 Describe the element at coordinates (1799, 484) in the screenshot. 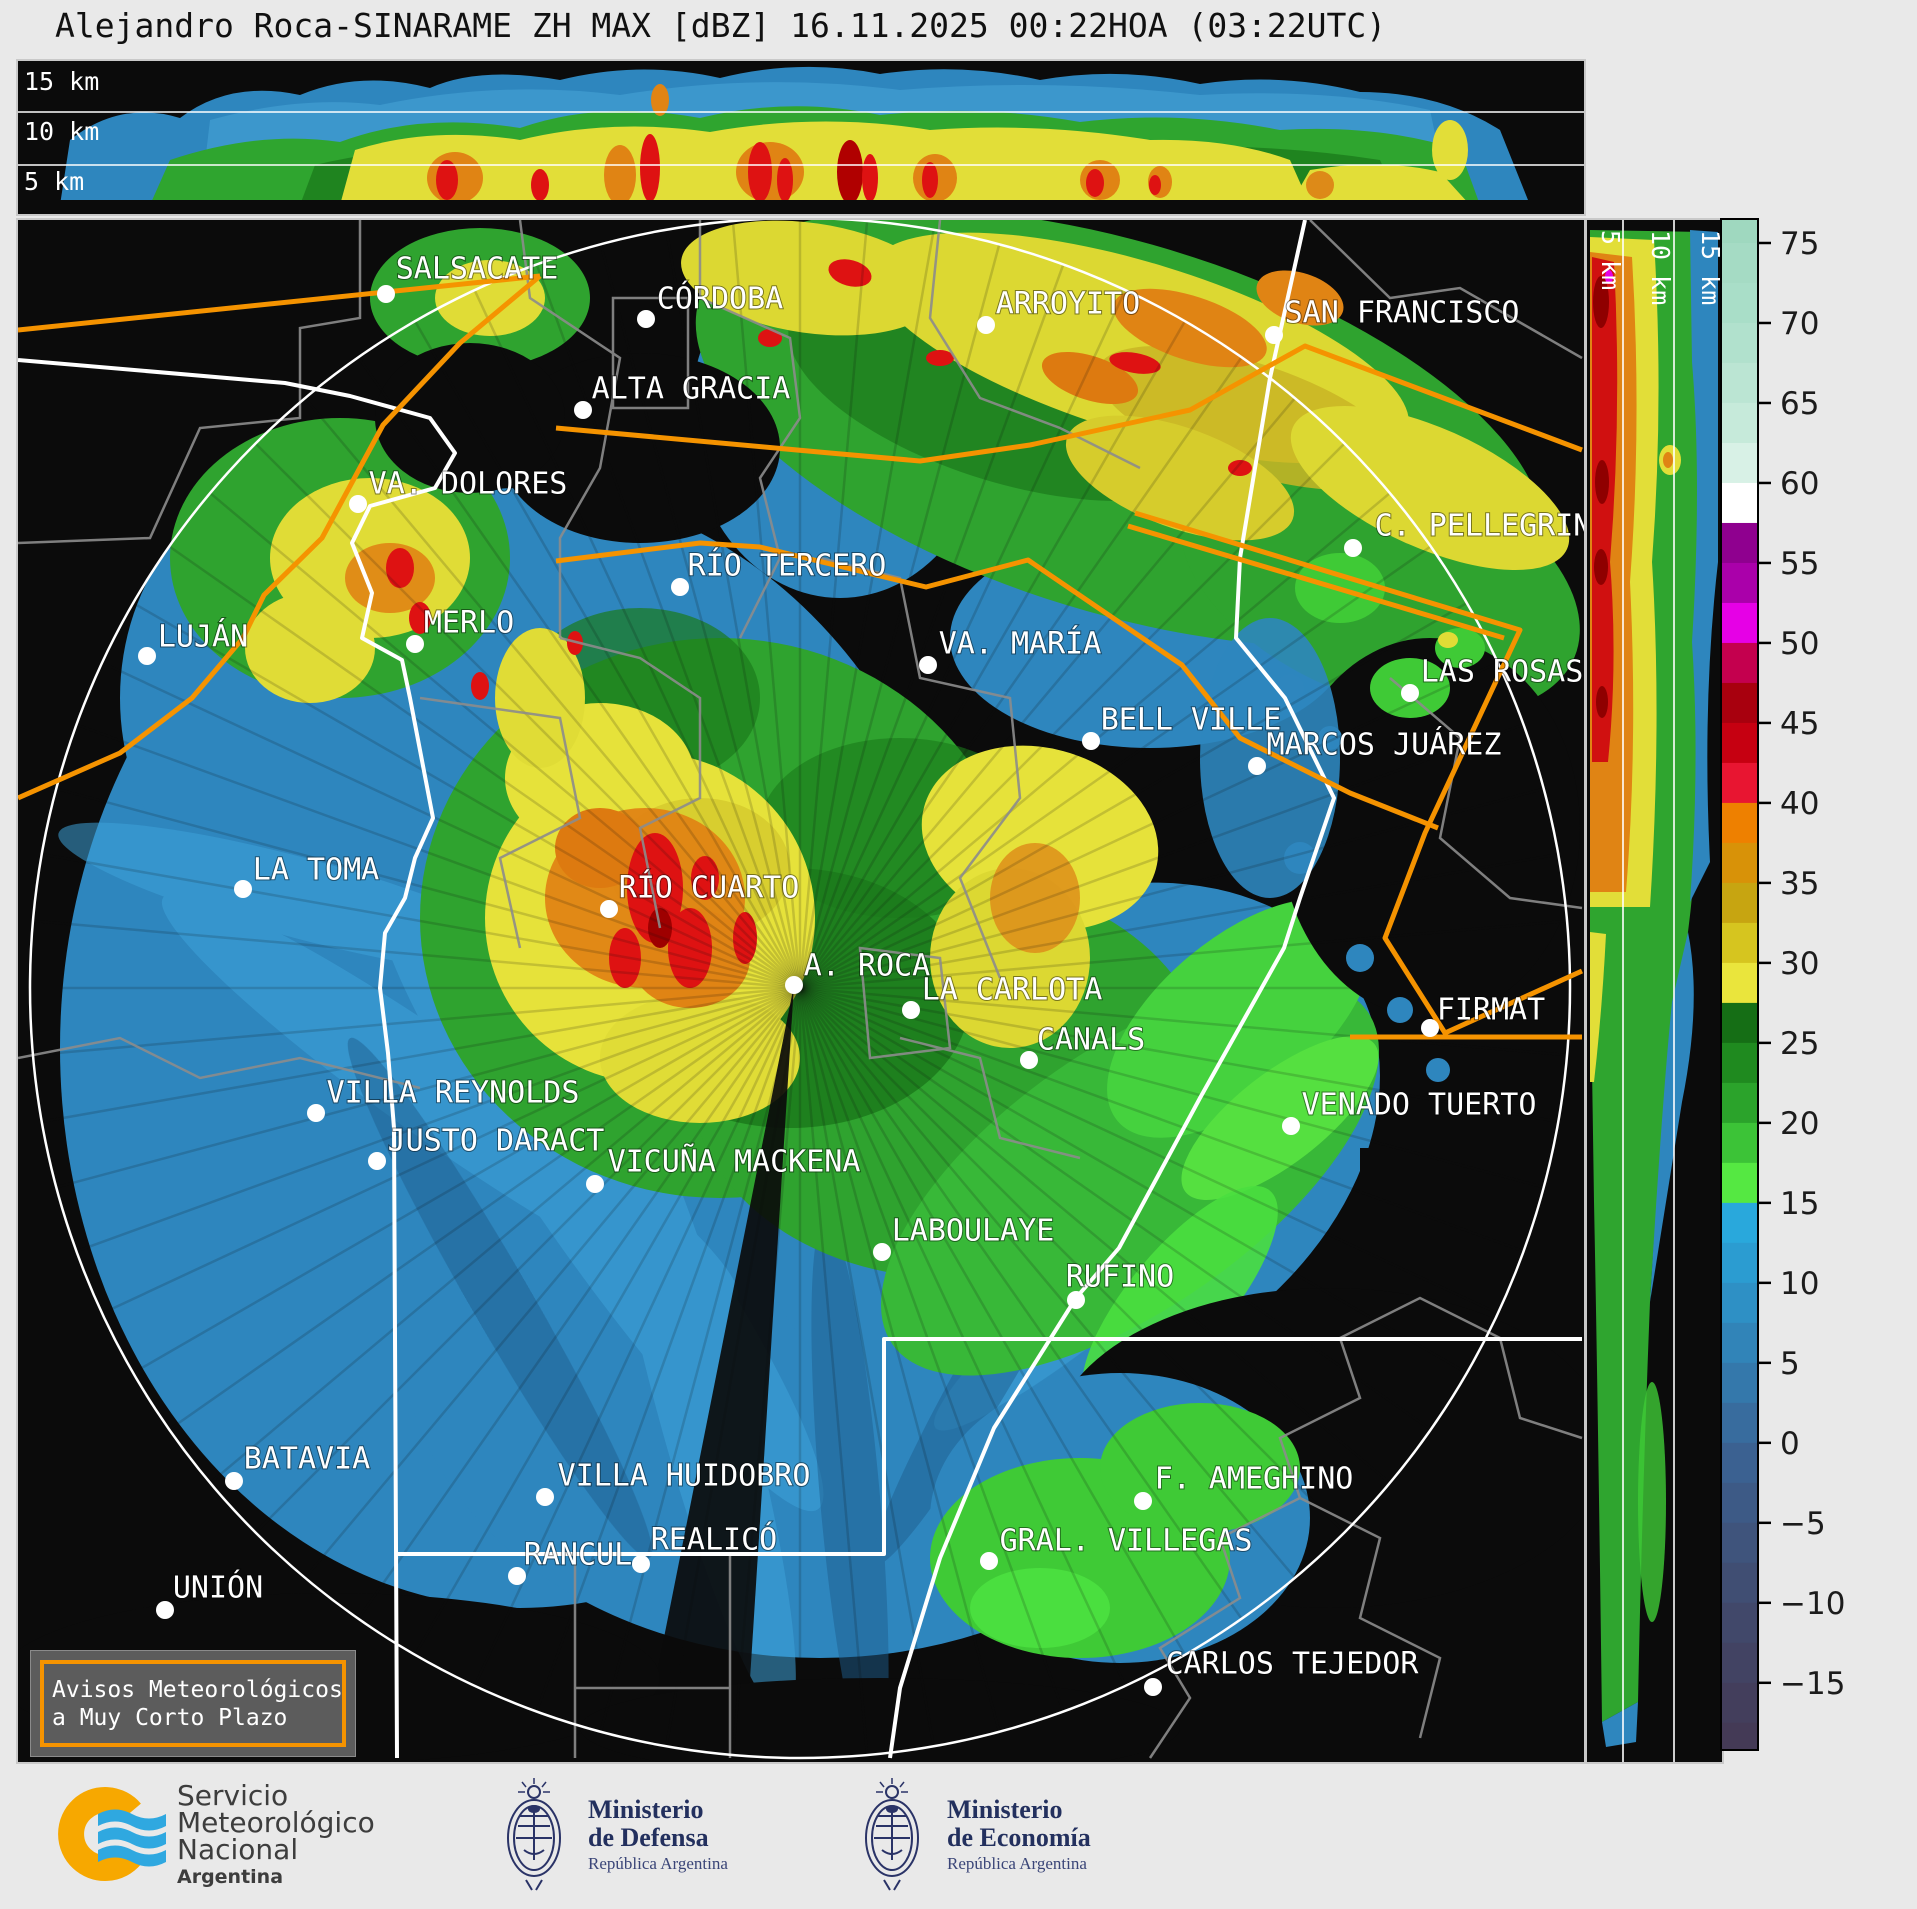

I see `colorbar-tick-label: 60` at that location.